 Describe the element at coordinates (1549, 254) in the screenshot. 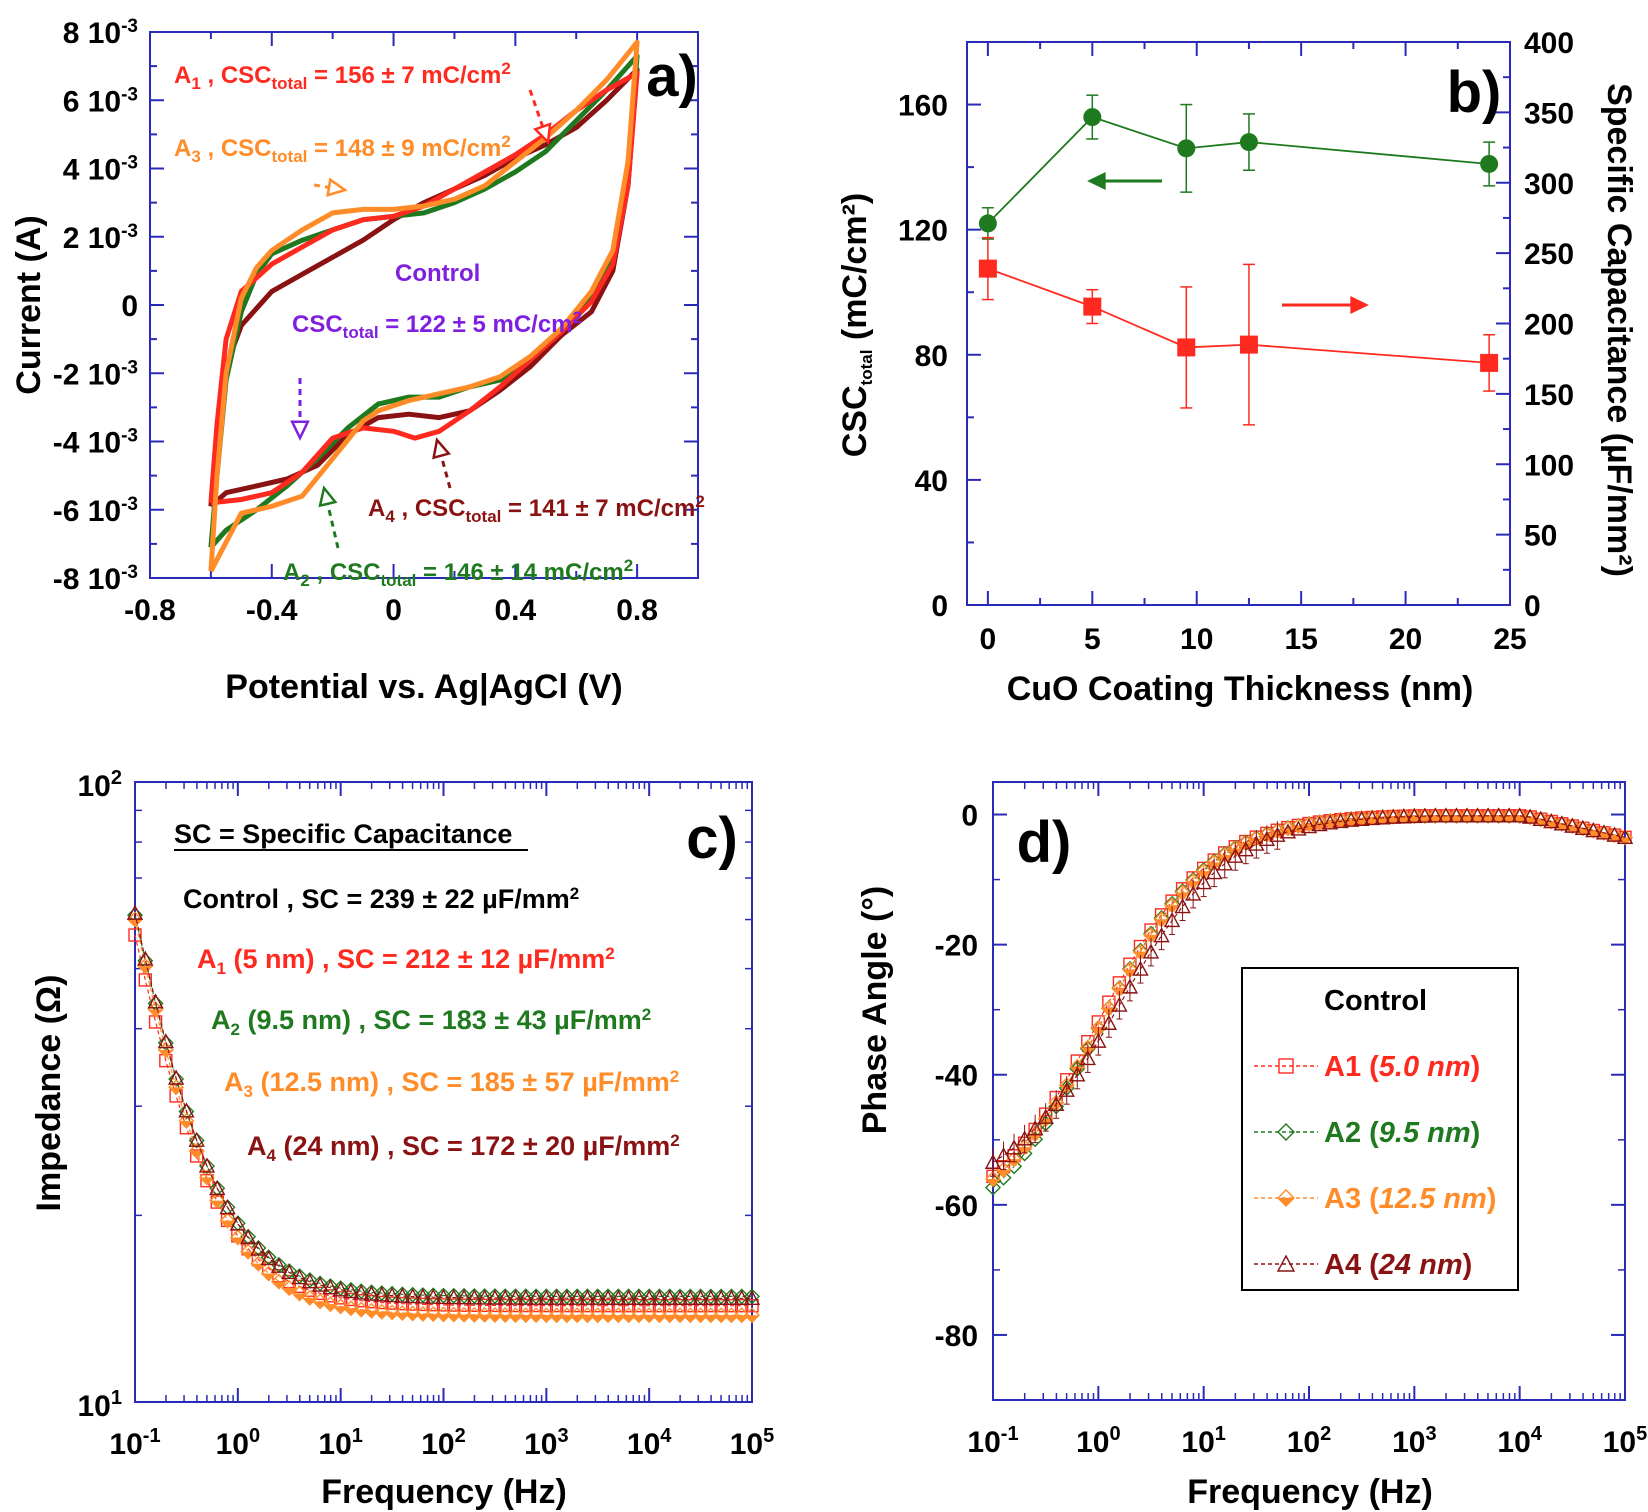

I see `y-right-tick-label: 250` at that location.